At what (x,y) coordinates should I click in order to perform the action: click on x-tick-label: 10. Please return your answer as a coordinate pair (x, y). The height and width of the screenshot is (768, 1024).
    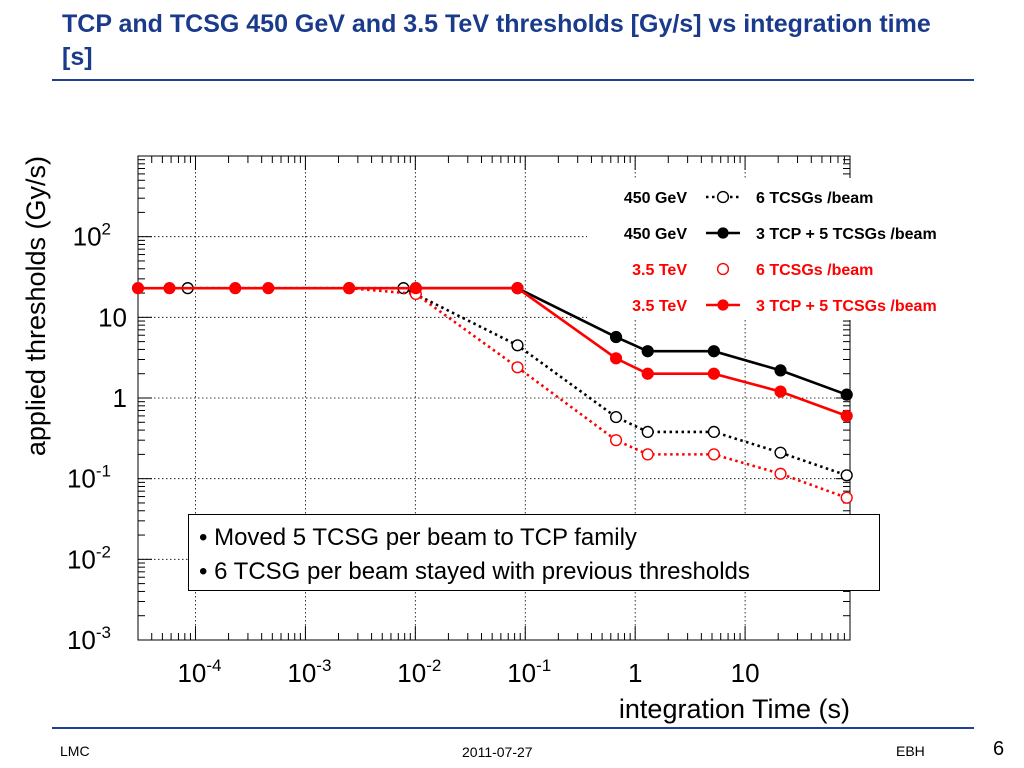
    Looking at the image, I should click on (745, 673).